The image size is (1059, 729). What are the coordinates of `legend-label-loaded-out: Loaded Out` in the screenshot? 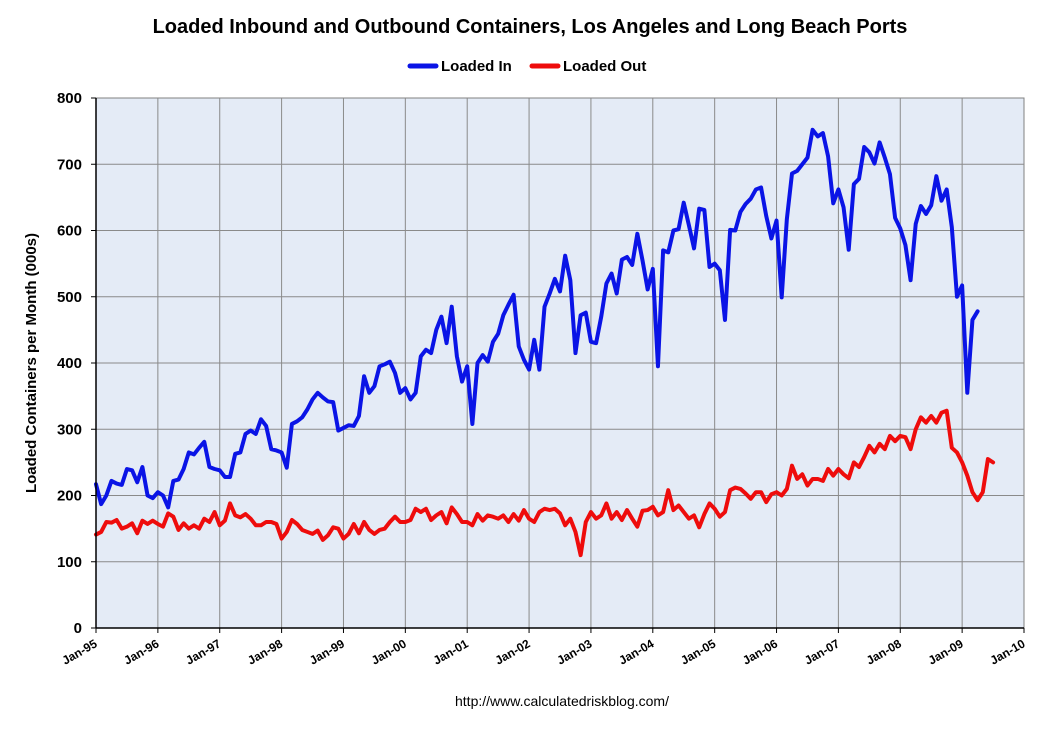 It's located at (604, 66).